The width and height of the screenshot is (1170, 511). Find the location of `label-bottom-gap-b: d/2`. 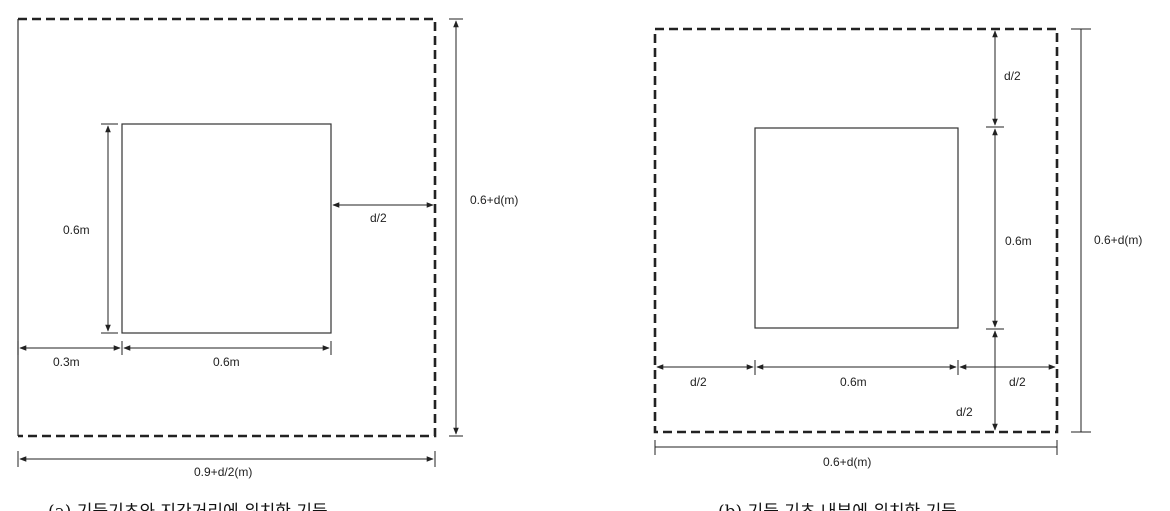

label-bottom-gap-b: d/2 is located at coordinates (964, 412).